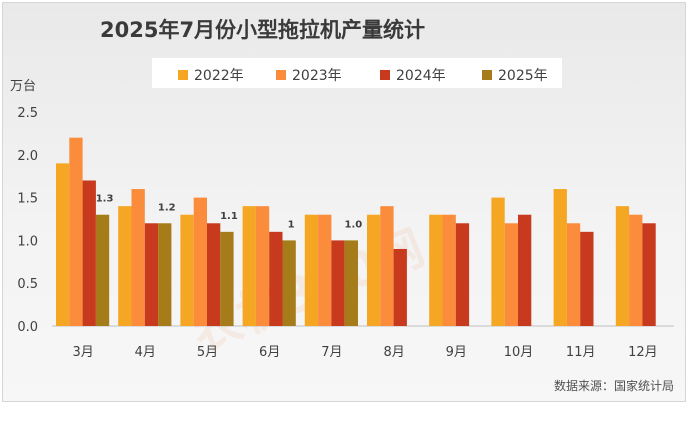  I want to click on y-axis-unit: 万台, so click(23, 86).